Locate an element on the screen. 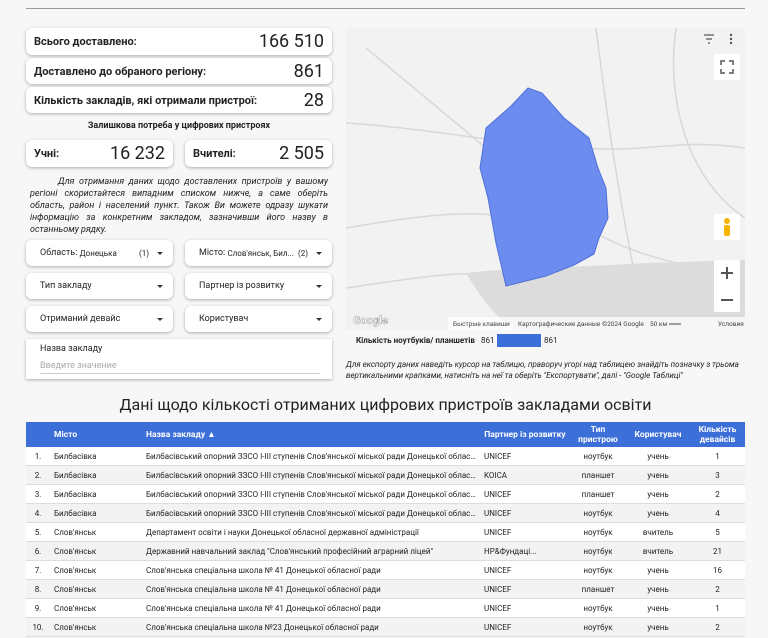  filter-dropdown: Тип закладу is located at coordinates (99, 286).